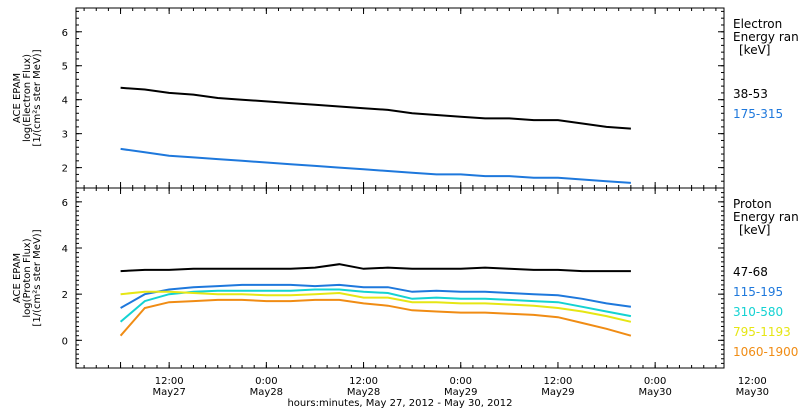 The image size is (800, 410). Describe the element at coordinates (750, 272) in the screenshot. I see `legend-entry: 47-68` at that location.